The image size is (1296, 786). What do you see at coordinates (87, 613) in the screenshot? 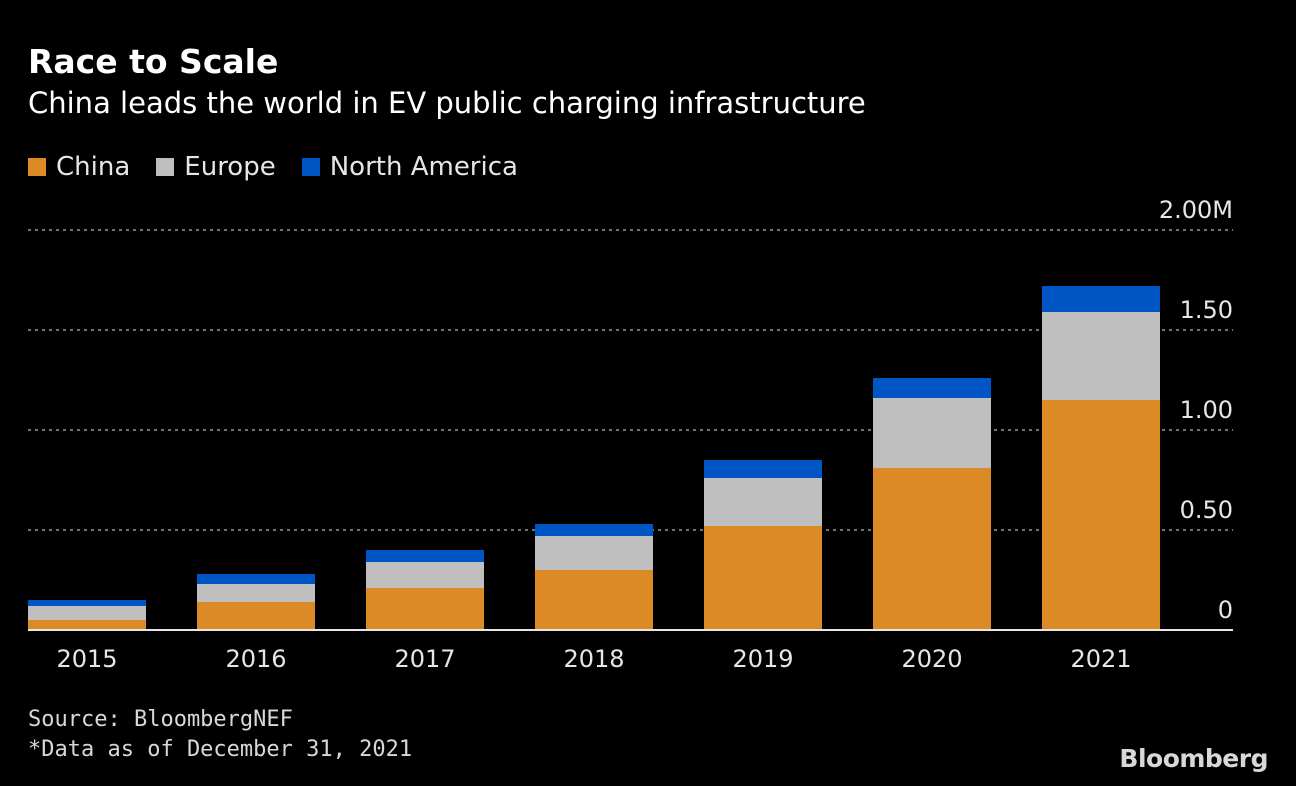
I see `bar-europe-2015` at bounding box center [87, 613].